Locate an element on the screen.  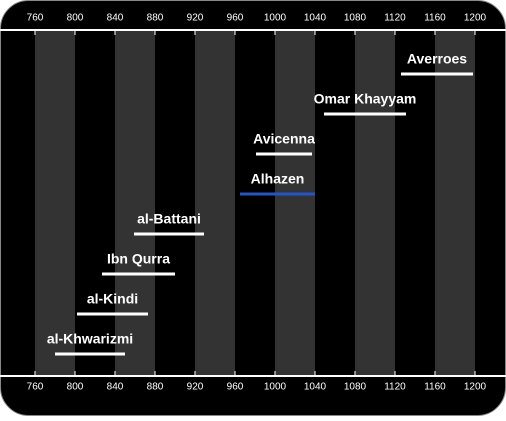
name-label: al-Khwarizmi is located at coordinates (90, 339).